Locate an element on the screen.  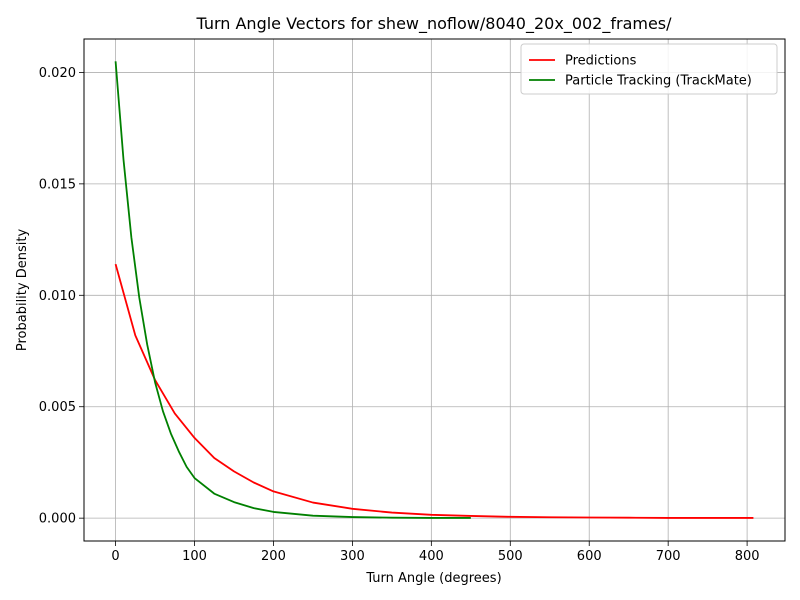
legend-label: Predictions is located at coordinates (601, 61).